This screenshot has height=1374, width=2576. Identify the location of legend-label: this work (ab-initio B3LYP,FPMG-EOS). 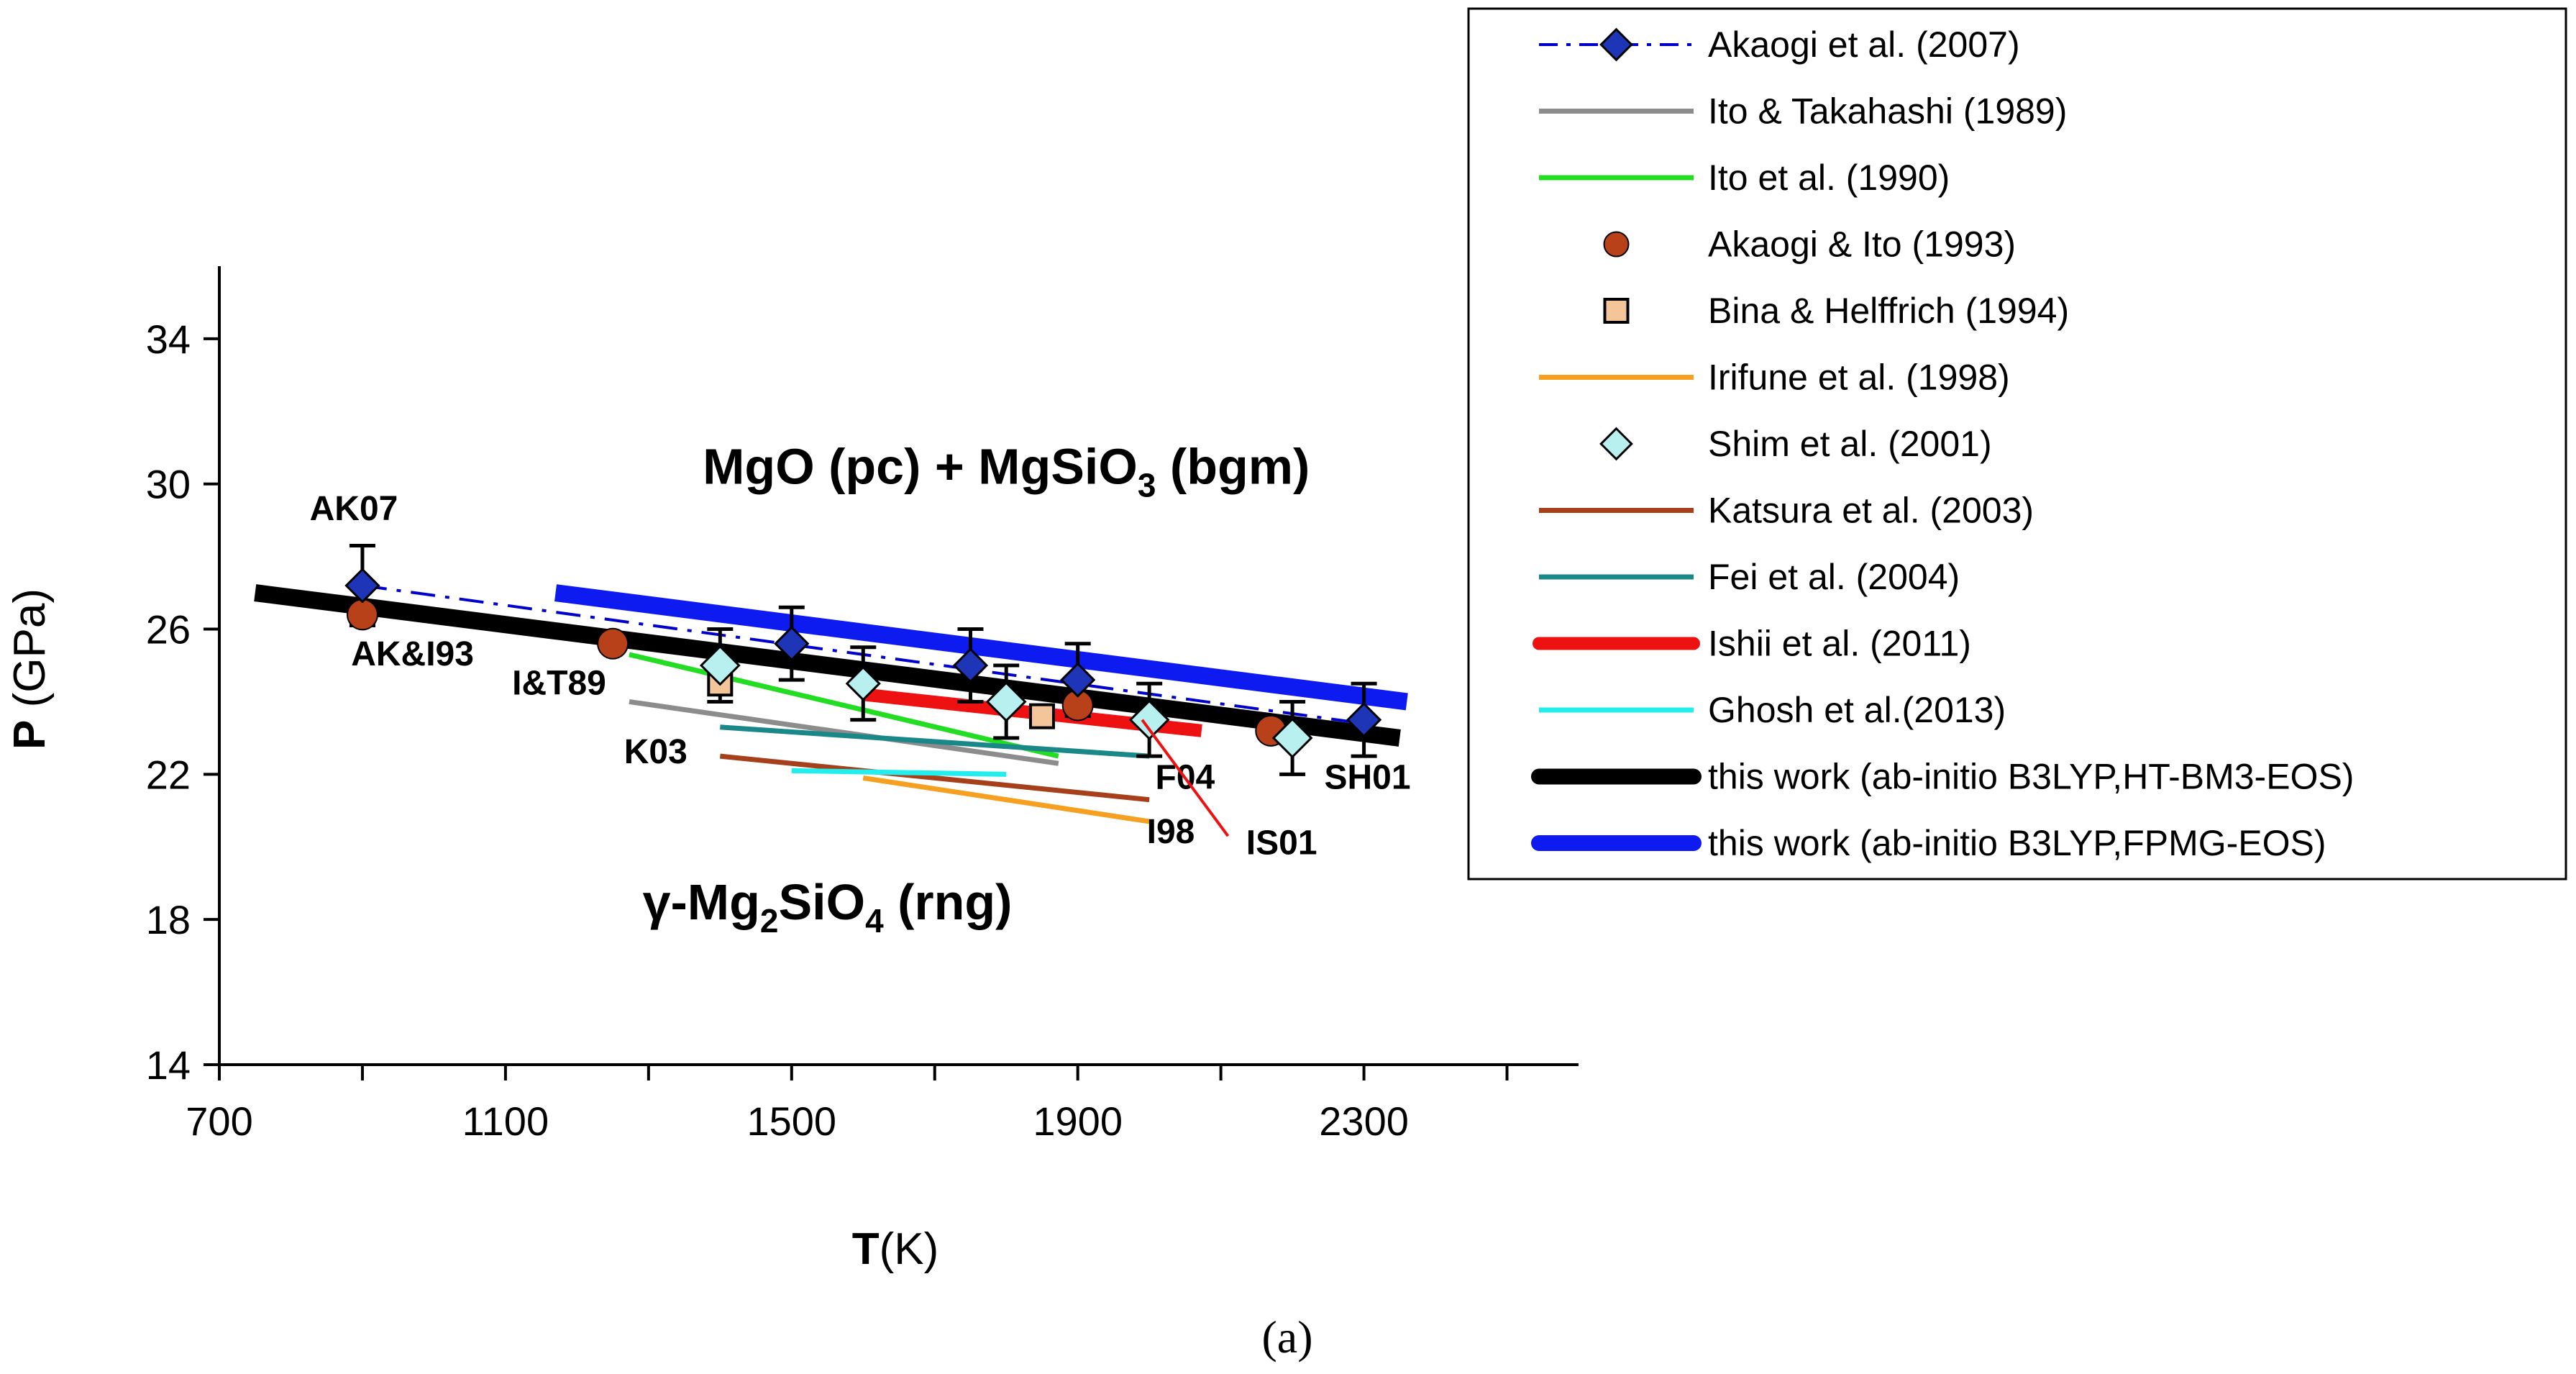
(2017, 843).